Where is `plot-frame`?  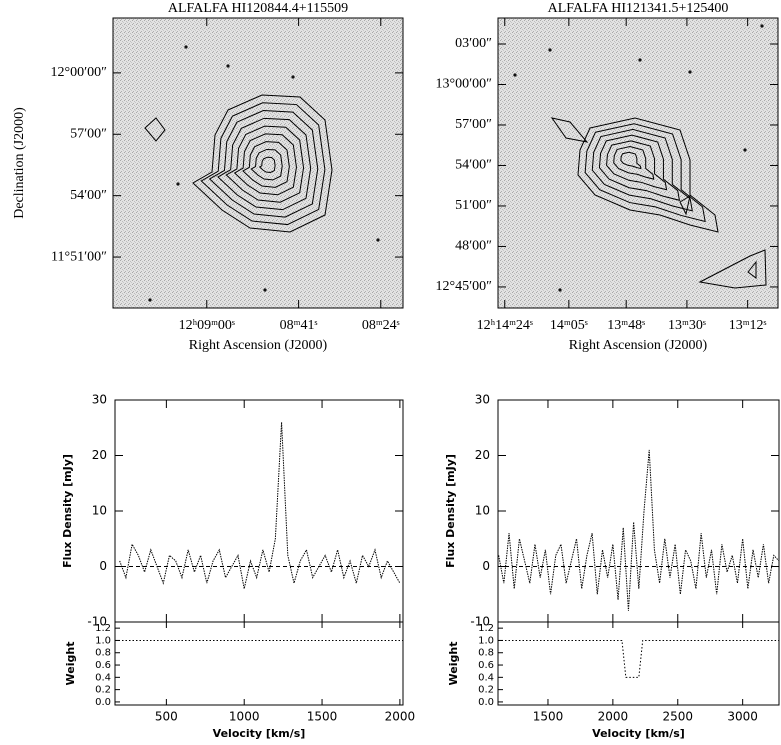
plot-frame is located at coordinates (259, 511).